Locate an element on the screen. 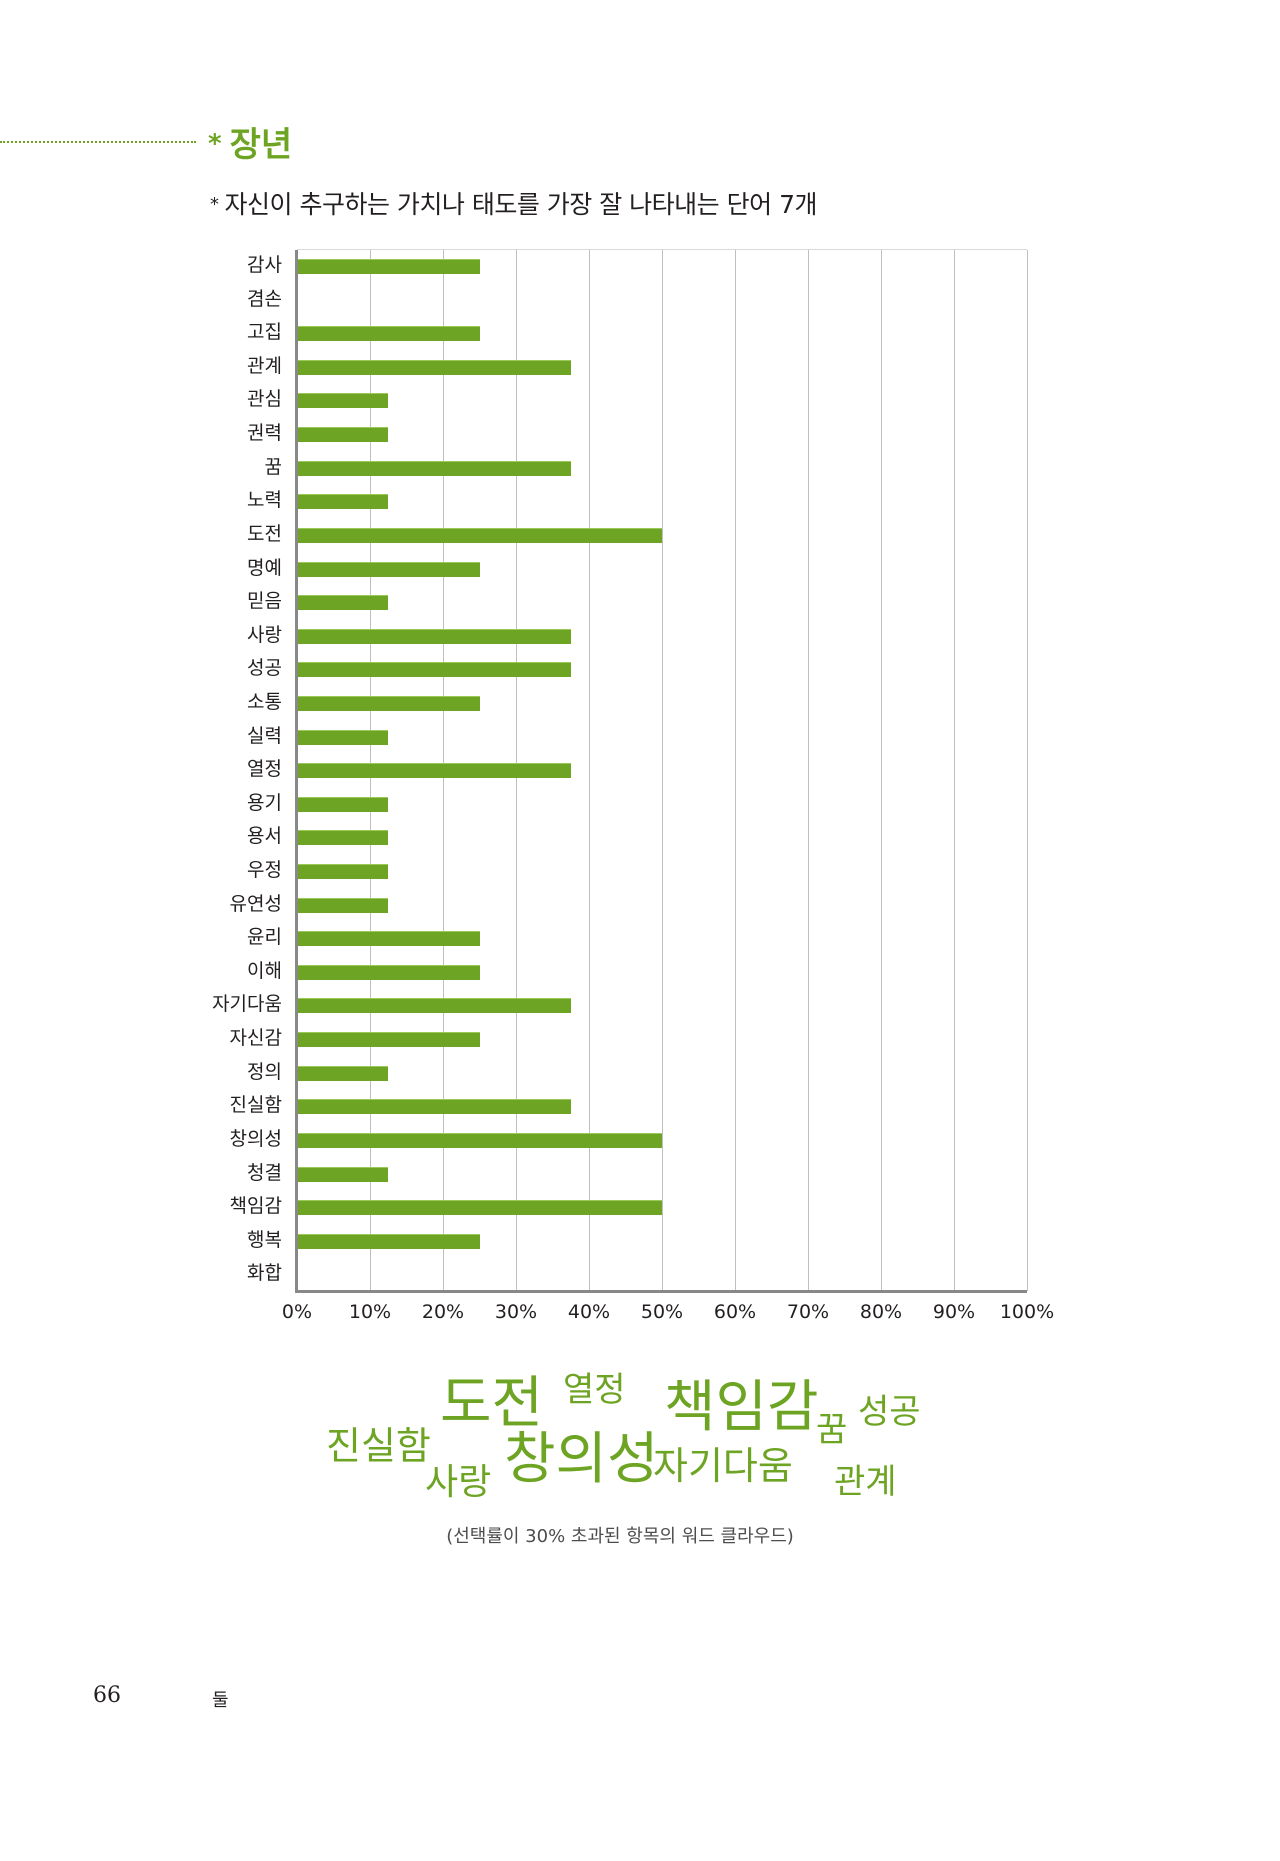 This screenshot has height=1861, width=1280. category-label: 고집 is located at coordinates (264, 332).